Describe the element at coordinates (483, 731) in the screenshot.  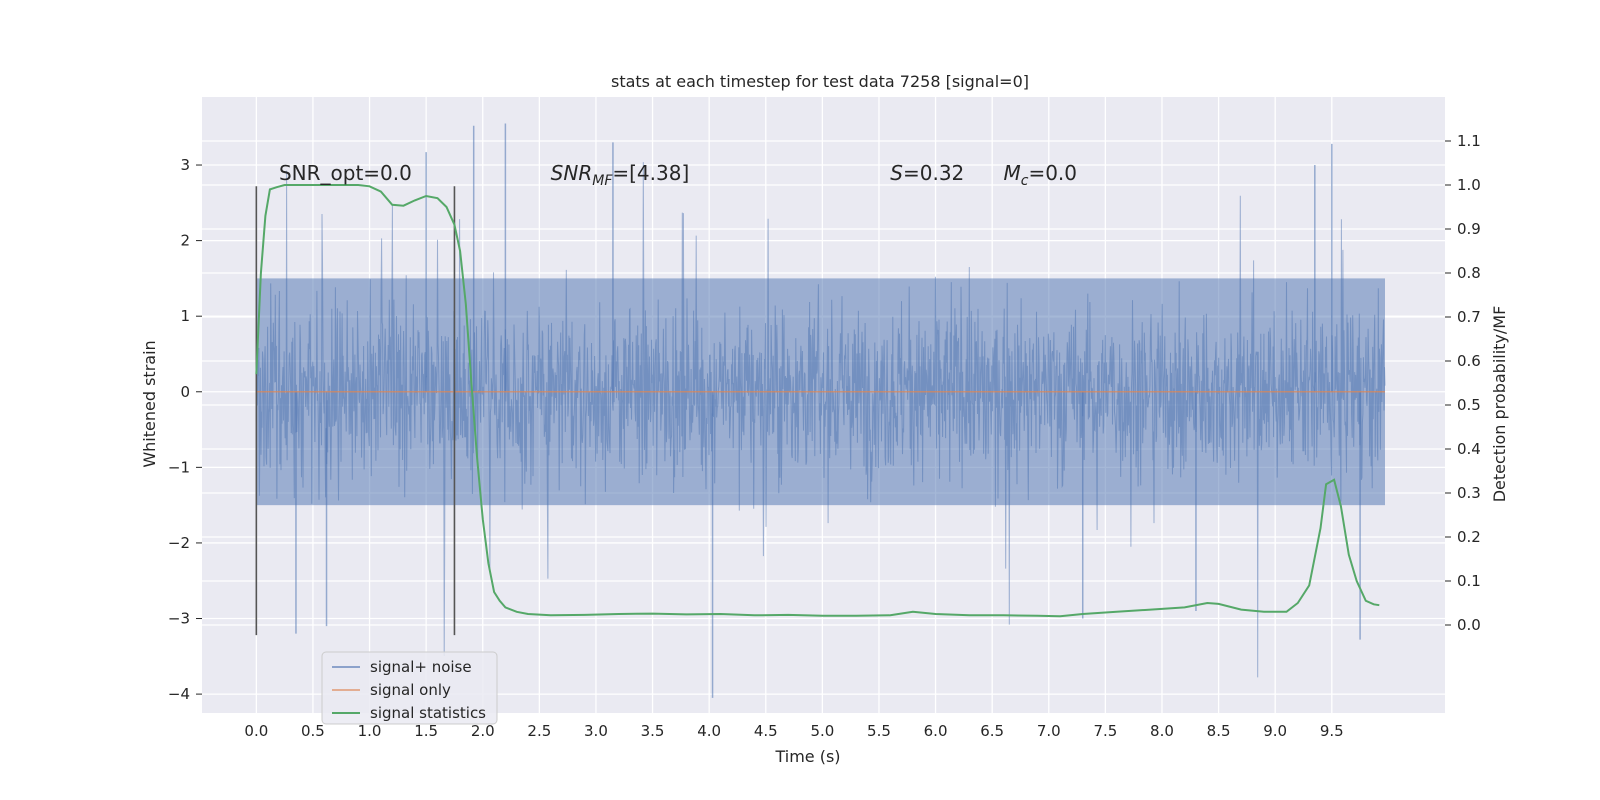
I see `x-tick-label: 2.0` at that location.